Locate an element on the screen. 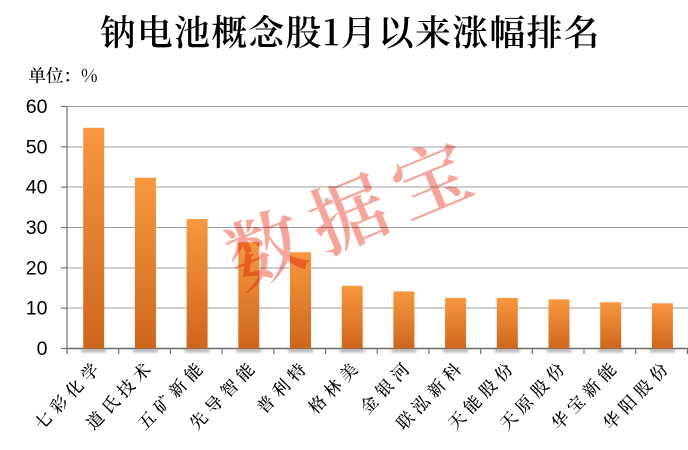 Image resolution: width=688 pixels, height=450 pixels. svg-text: 60 is located at coordinates (37, 107).